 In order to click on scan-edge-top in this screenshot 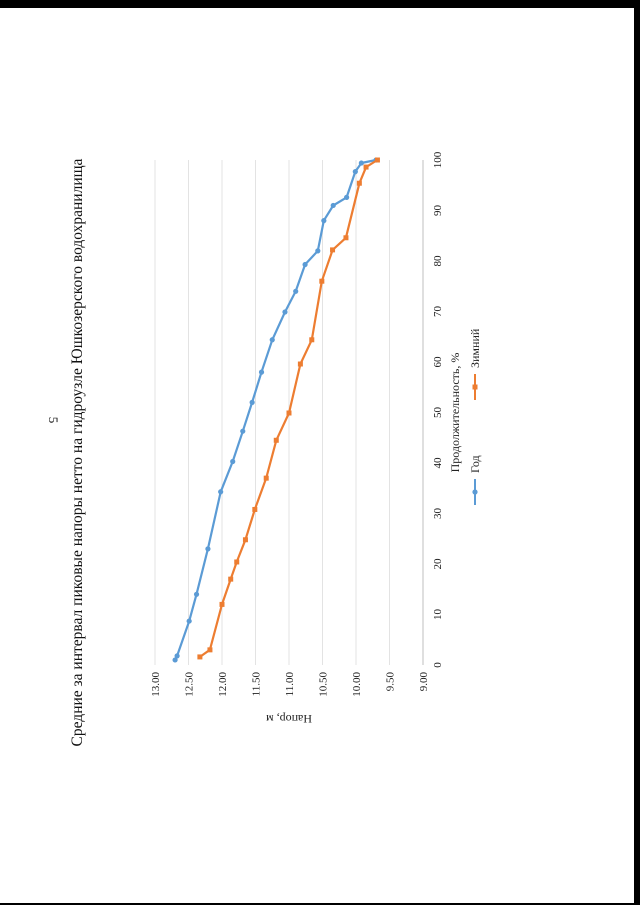, I will do `click(320, 4)`.